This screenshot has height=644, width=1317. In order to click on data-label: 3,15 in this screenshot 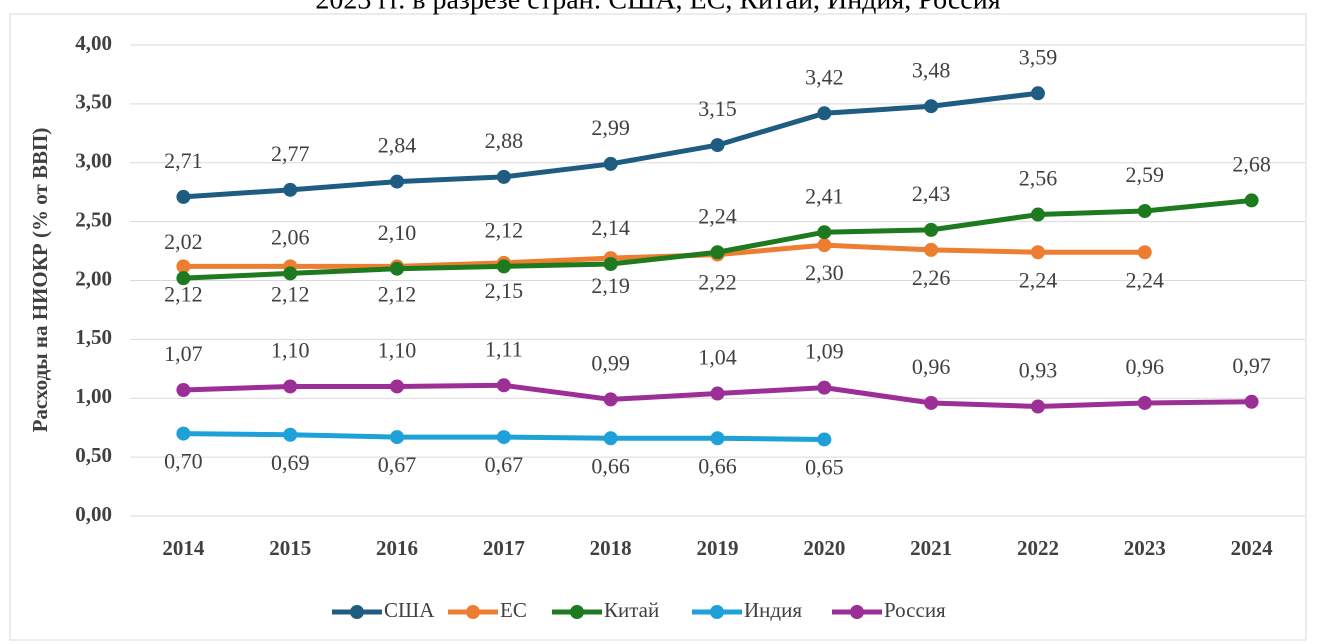, I will do `click(717, 108)`.